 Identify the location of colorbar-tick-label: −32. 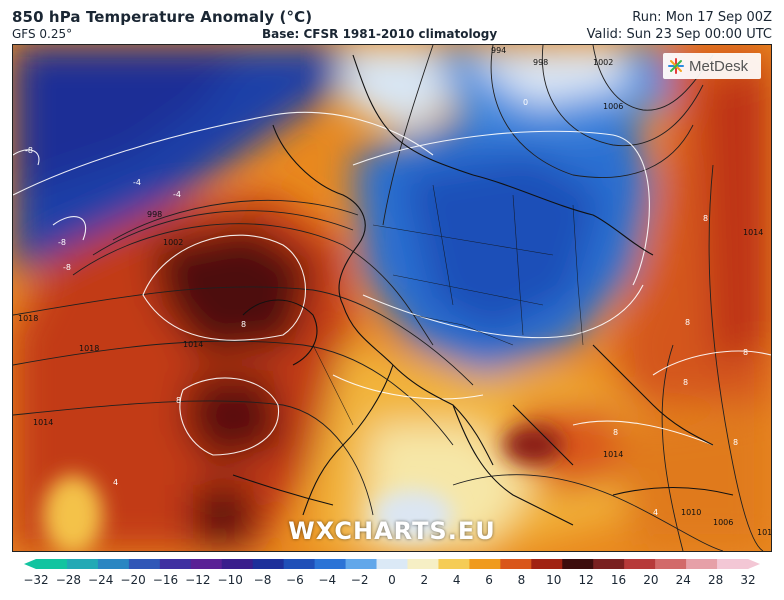
(36, 580).